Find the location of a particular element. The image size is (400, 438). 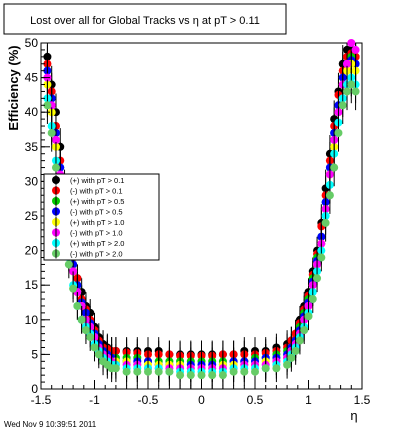

title-box is located at coordinates (145, 19).